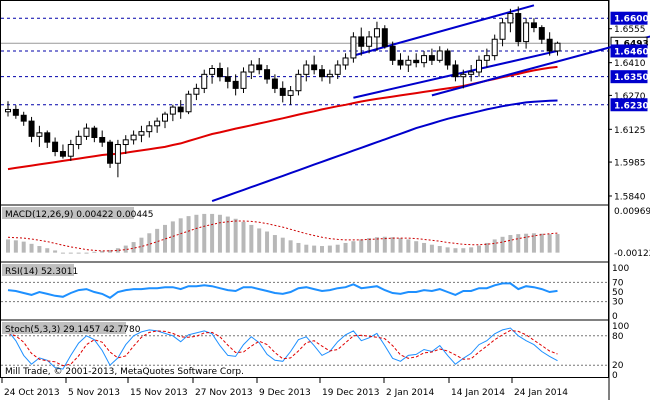  What do you see at coordinates (541, 393) in the screenshot?
I see `date-label: 24 Jan 2014` at bounding box center [541, 393].